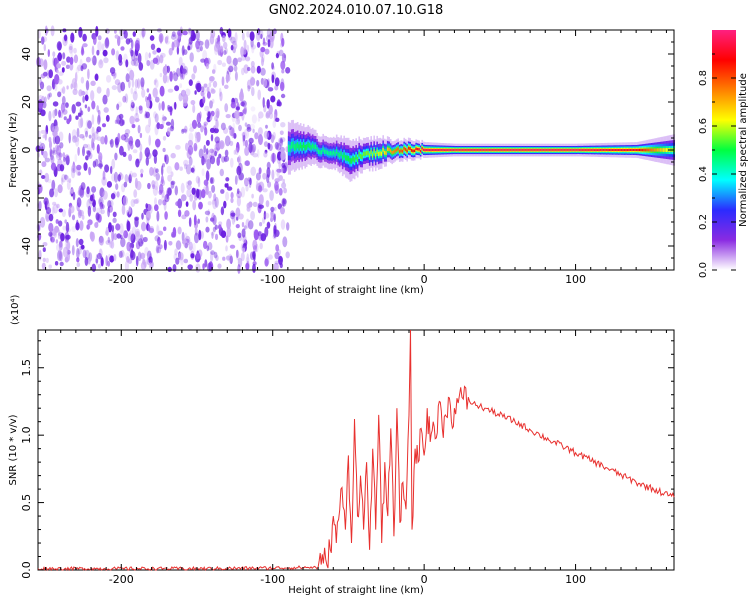 The height and width of the screenshot is (600, 750). What do you see at coordinates (13, 449) in the screenshot?
I see `snr-y-label: SNR (10 * v/v)` at bounding box center [13, 449].